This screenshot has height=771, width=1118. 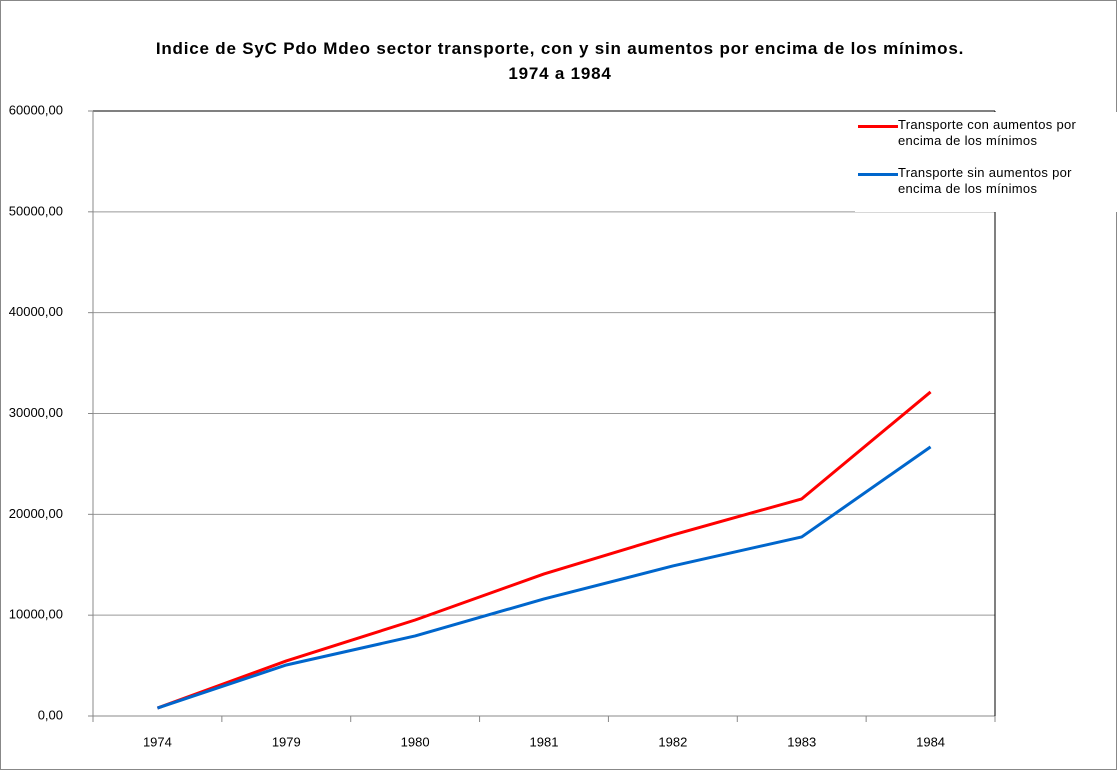 I want to click on x-tick-label: 1981, so click(x=544, y=741).